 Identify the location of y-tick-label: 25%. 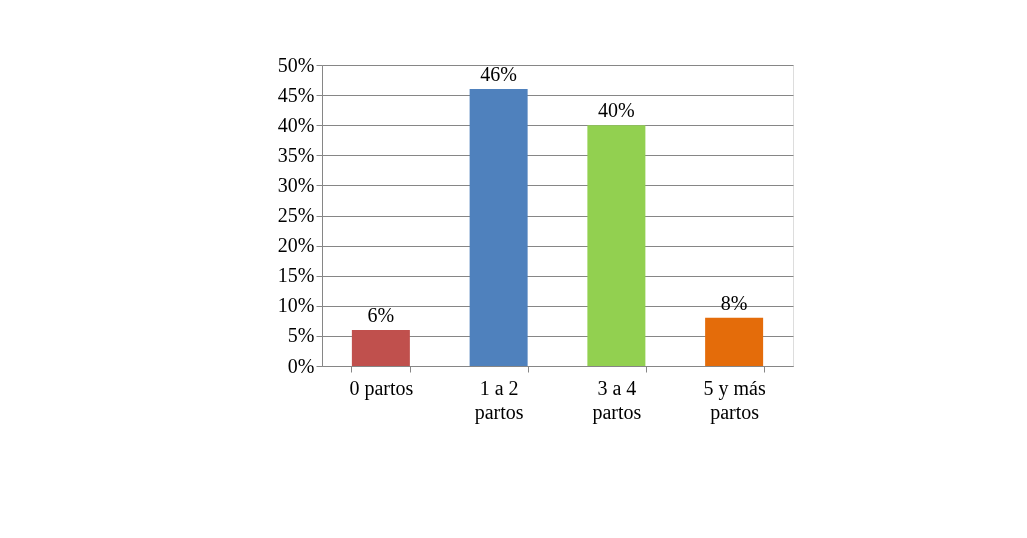
(296, 215).